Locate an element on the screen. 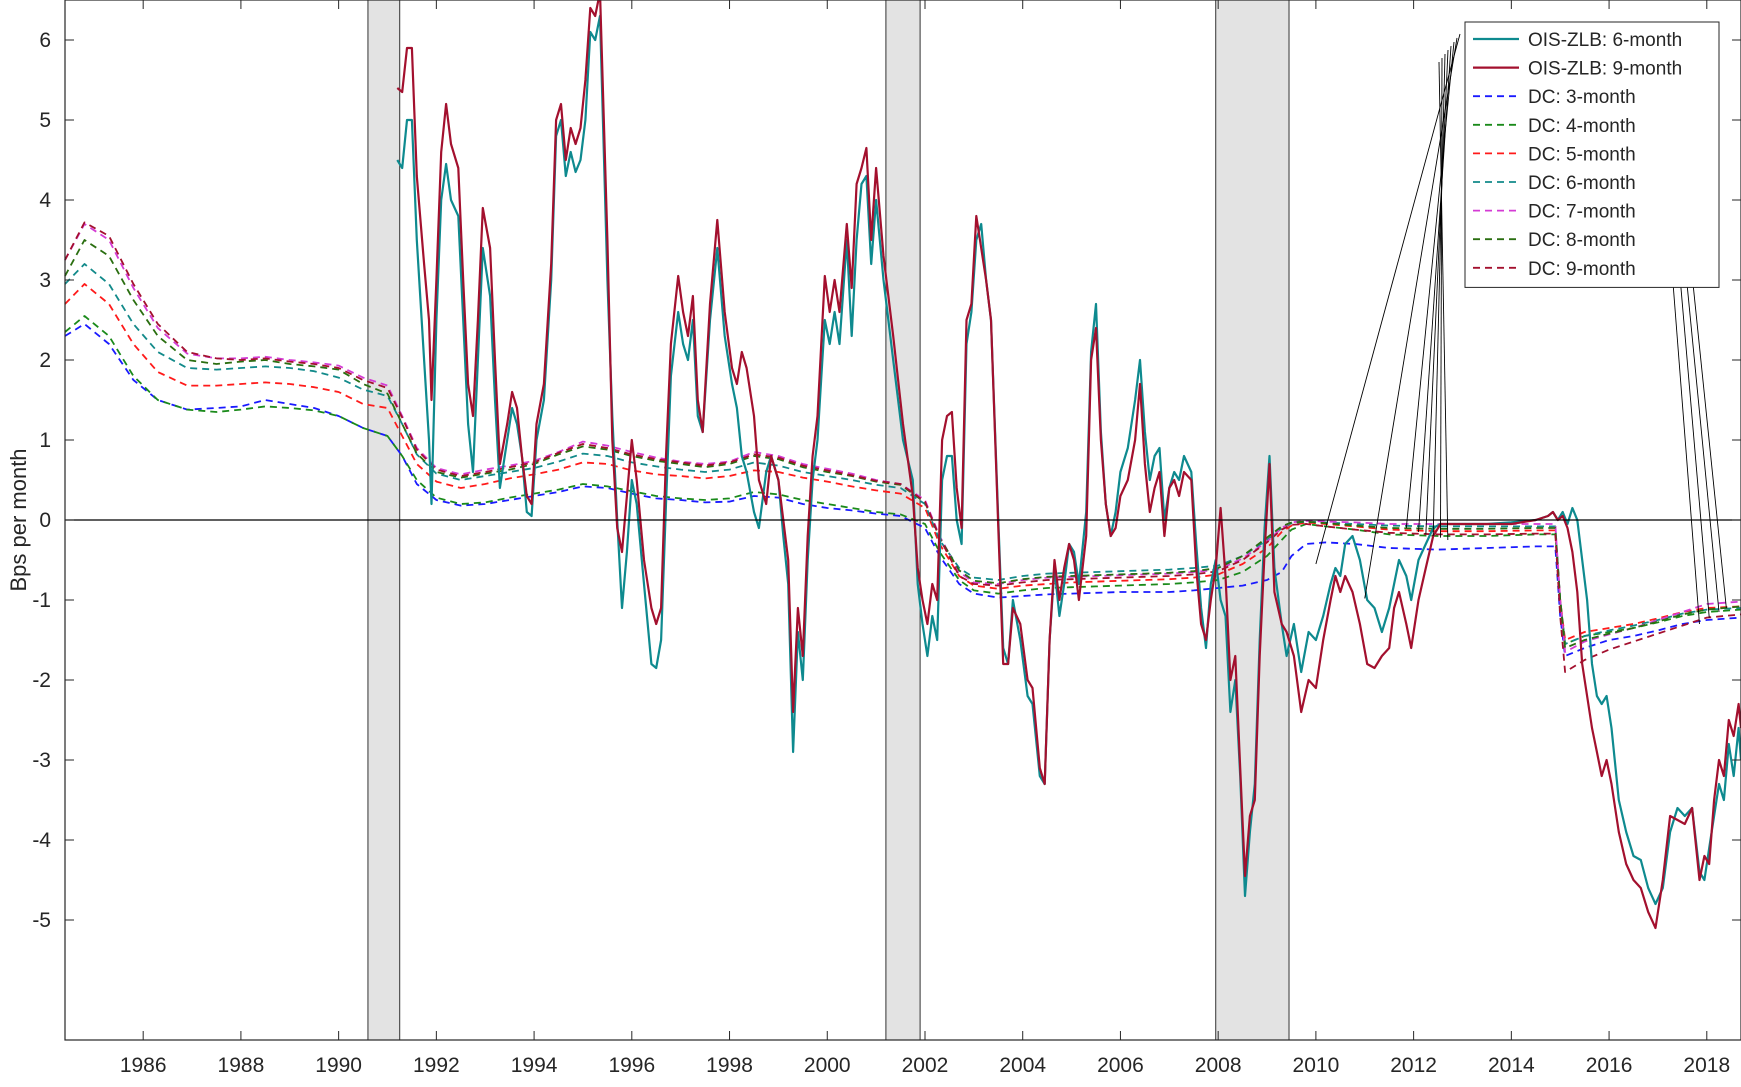 This screenshot has width=1741, height=1087. legend-label-dc-7-month: DC: 7-month is located at coordinates (1582, 212).